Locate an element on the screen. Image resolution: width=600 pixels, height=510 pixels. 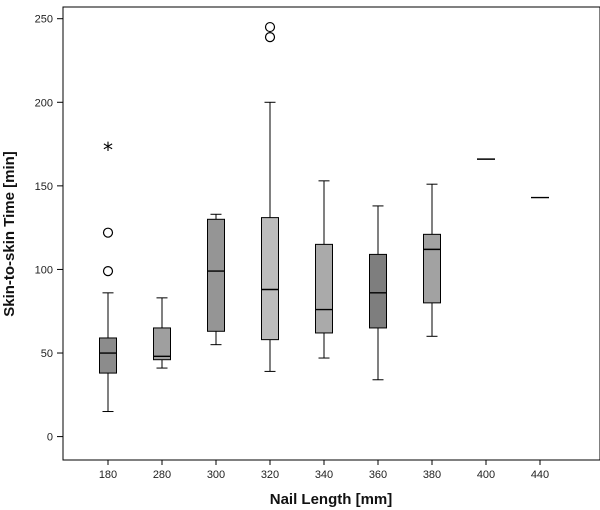
extreme-180-0: * is located at coordinates (108, 150).